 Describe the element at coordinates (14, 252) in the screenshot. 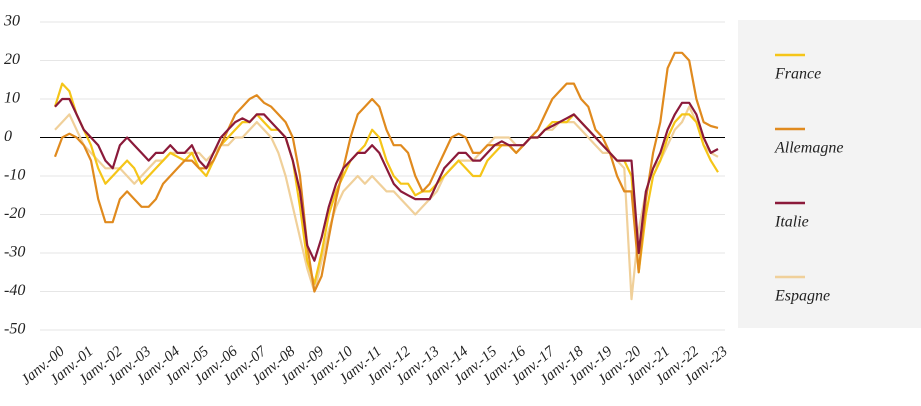

I see `y-tick-label: -30` at that location.